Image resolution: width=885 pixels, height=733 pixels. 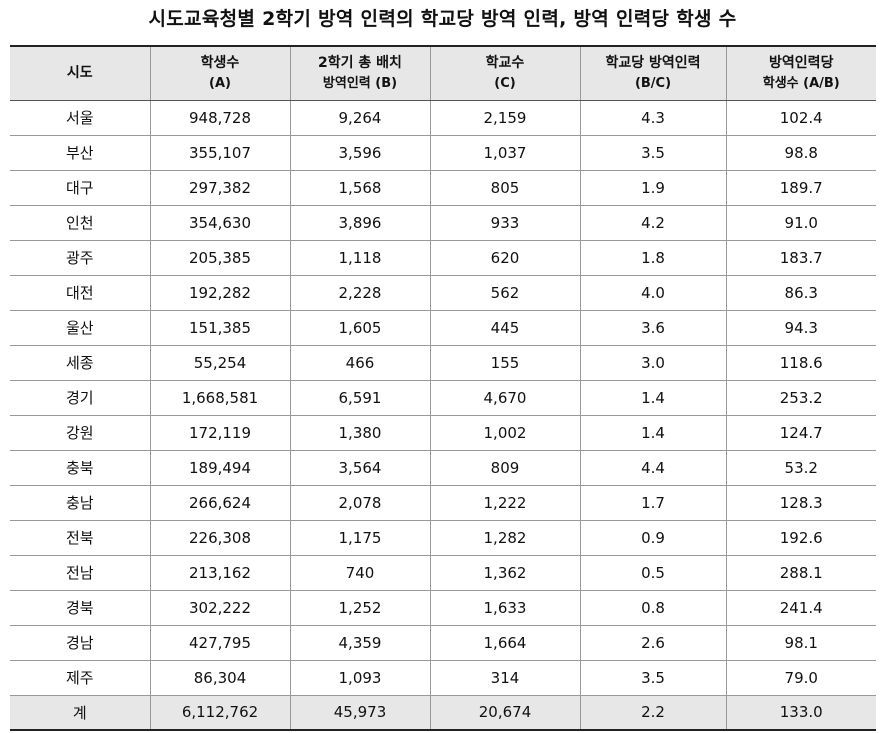 I want to click on cell-region: 충남, so click(x=80, y=502).